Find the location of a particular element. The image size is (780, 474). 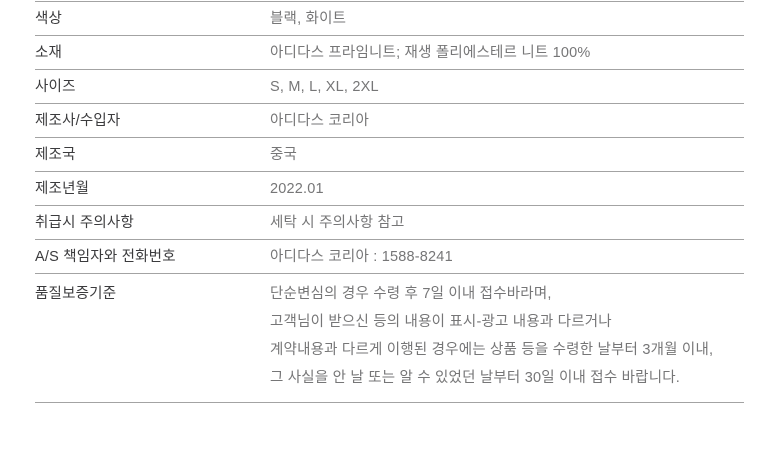

table-row-manufacturer: 제조사/수입자 아디다스 코리아 is located at coordinates (389, 120).